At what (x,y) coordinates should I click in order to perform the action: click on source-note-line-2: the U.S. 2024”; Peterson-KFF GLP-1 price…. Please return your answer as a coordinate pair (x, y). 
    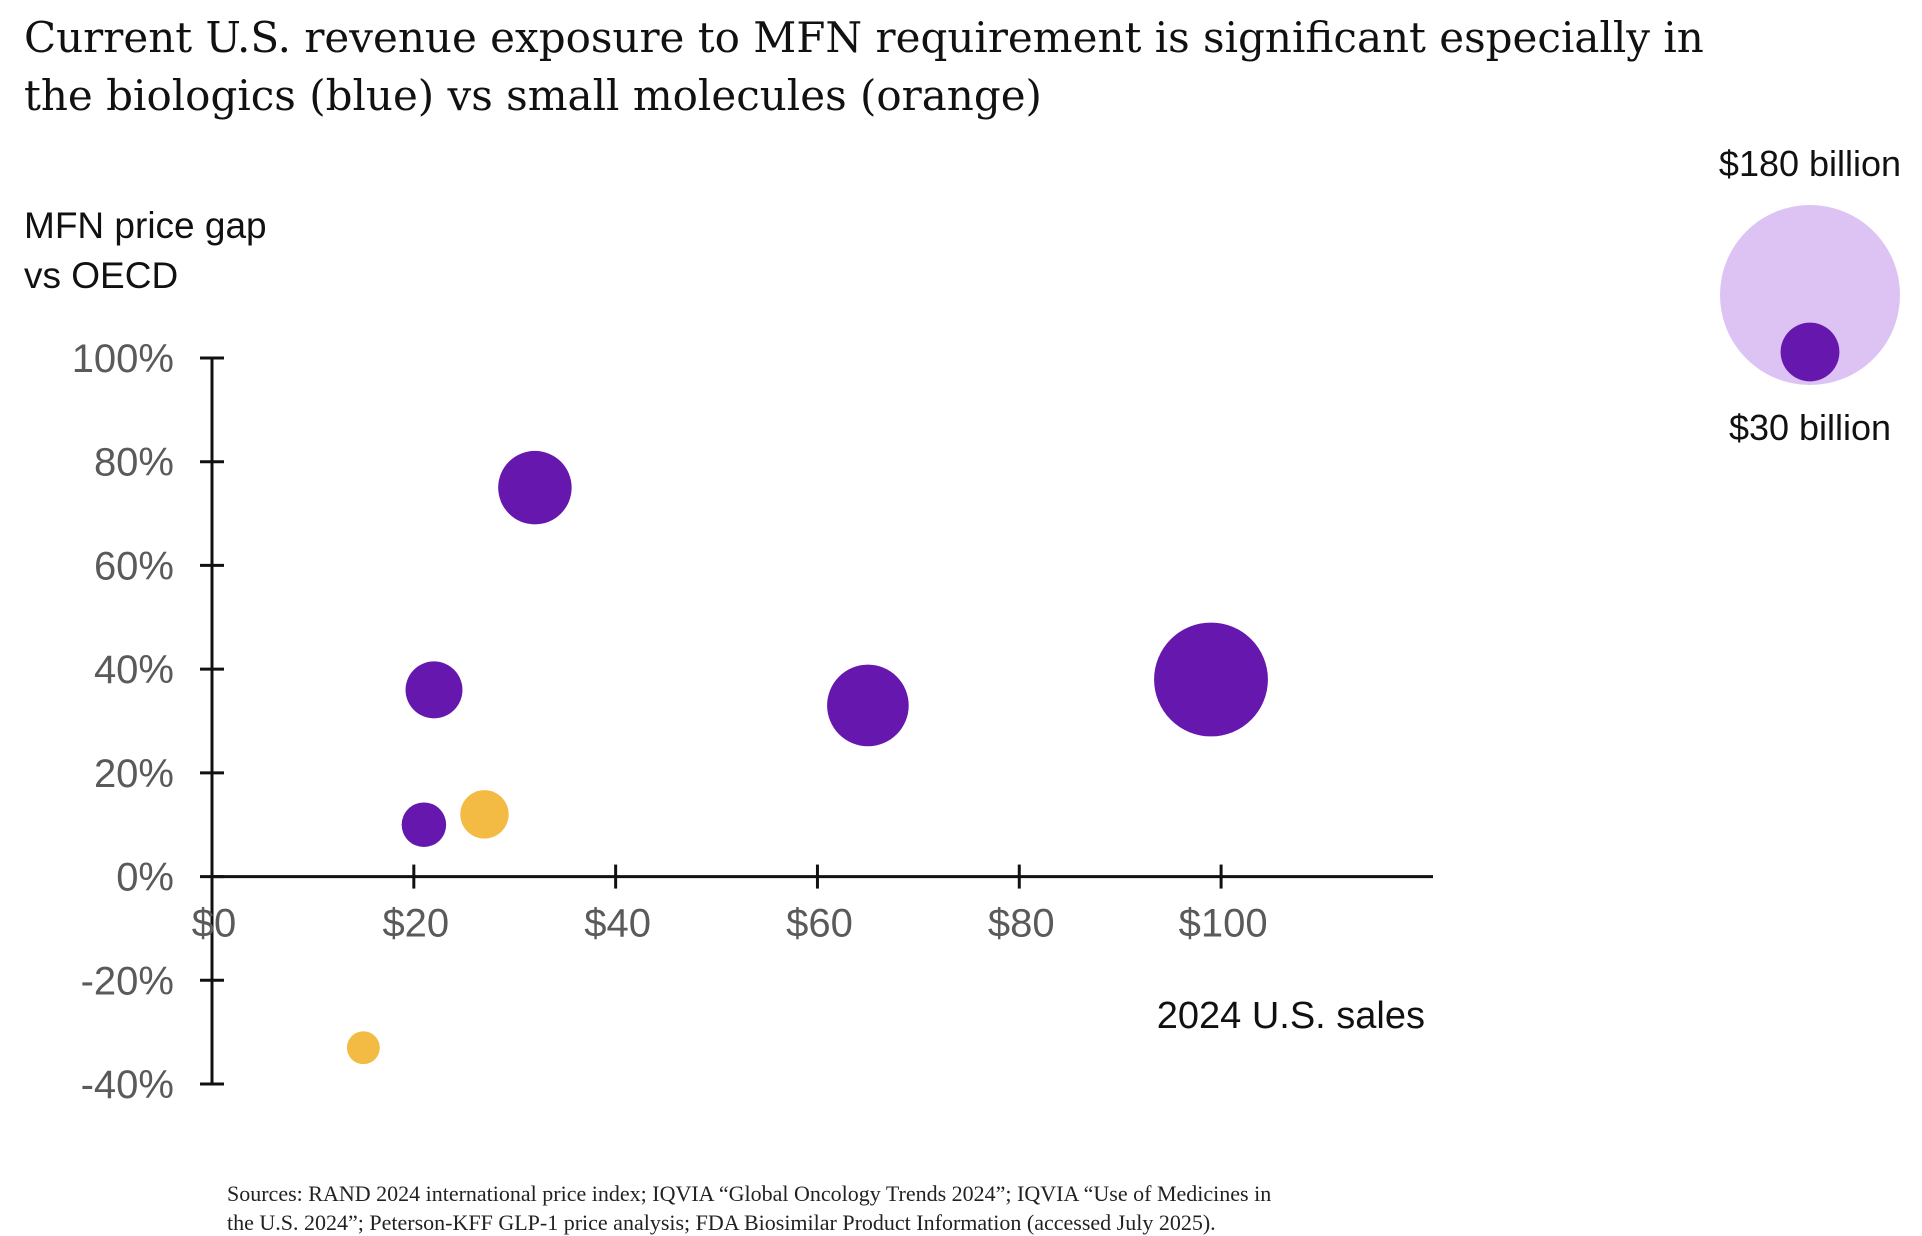
    Looking at the image, I should click on (721, 1222).